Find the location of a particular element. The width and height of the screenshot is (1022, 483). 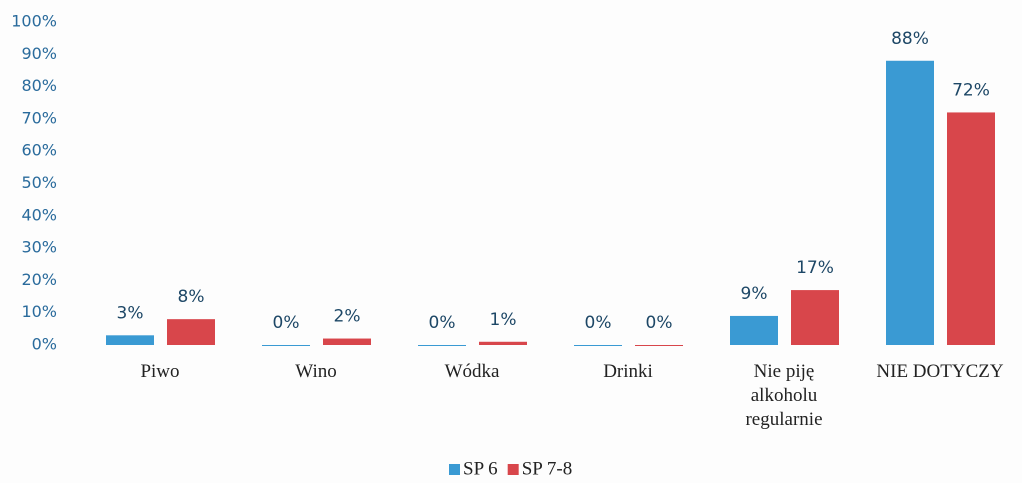

y-tick-label: 30% is located at coordinates (39, 247).